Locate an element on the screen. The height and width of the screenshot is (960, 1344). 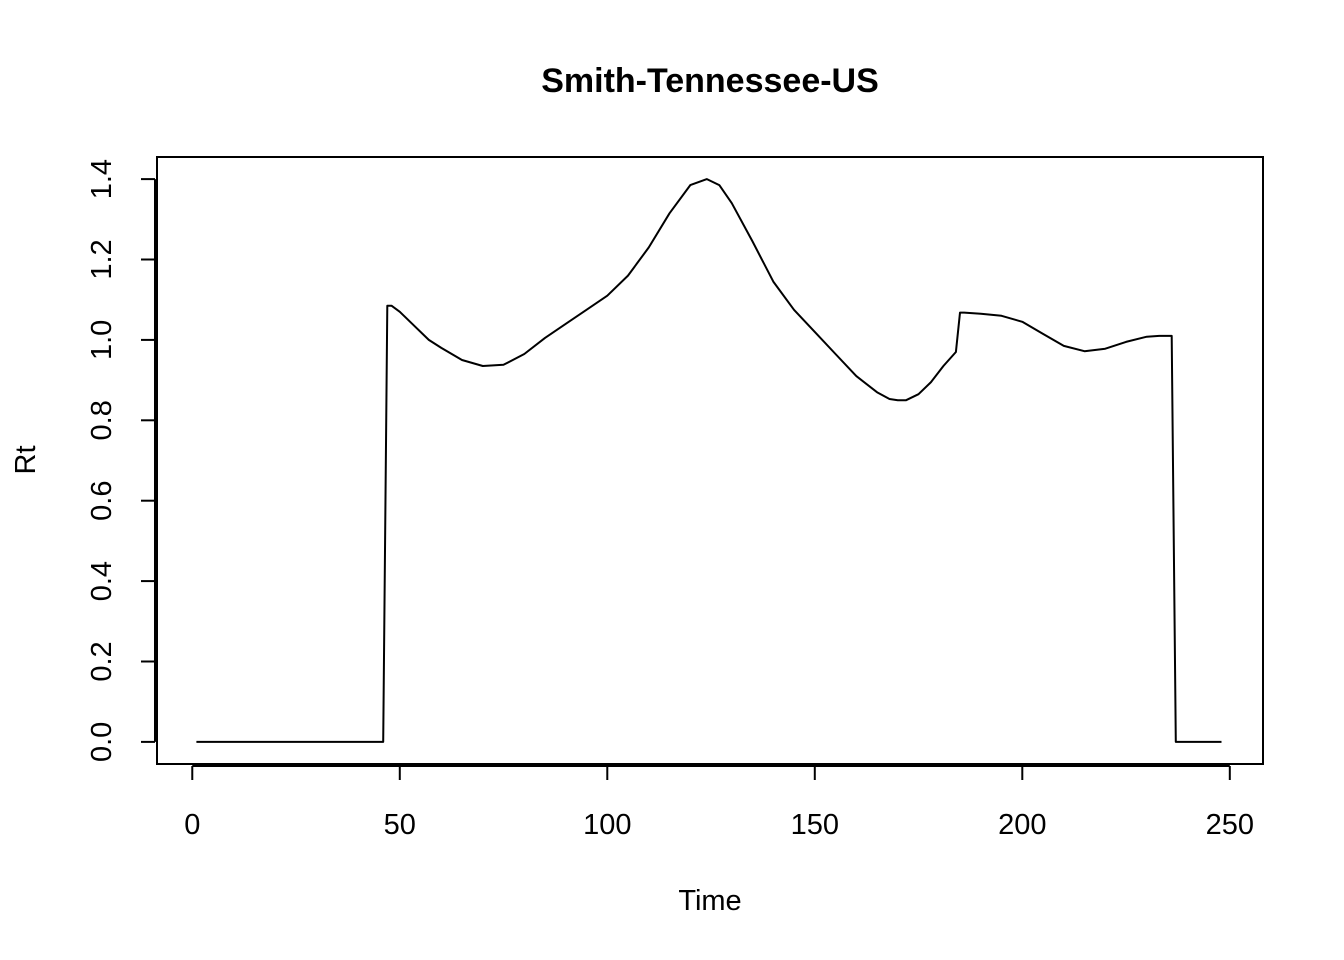
x-tick-label: 50 is located at coordinates (400, 825).